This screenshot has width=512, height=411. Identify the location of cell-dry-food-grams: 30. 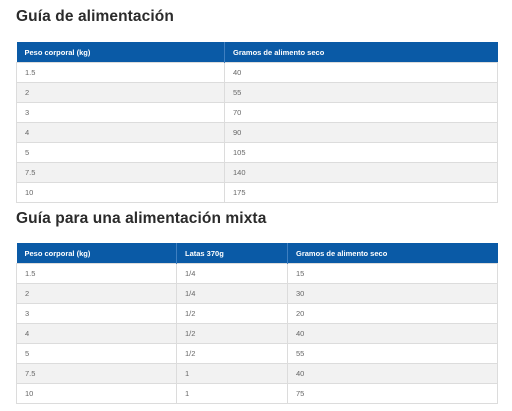
(392, 293).